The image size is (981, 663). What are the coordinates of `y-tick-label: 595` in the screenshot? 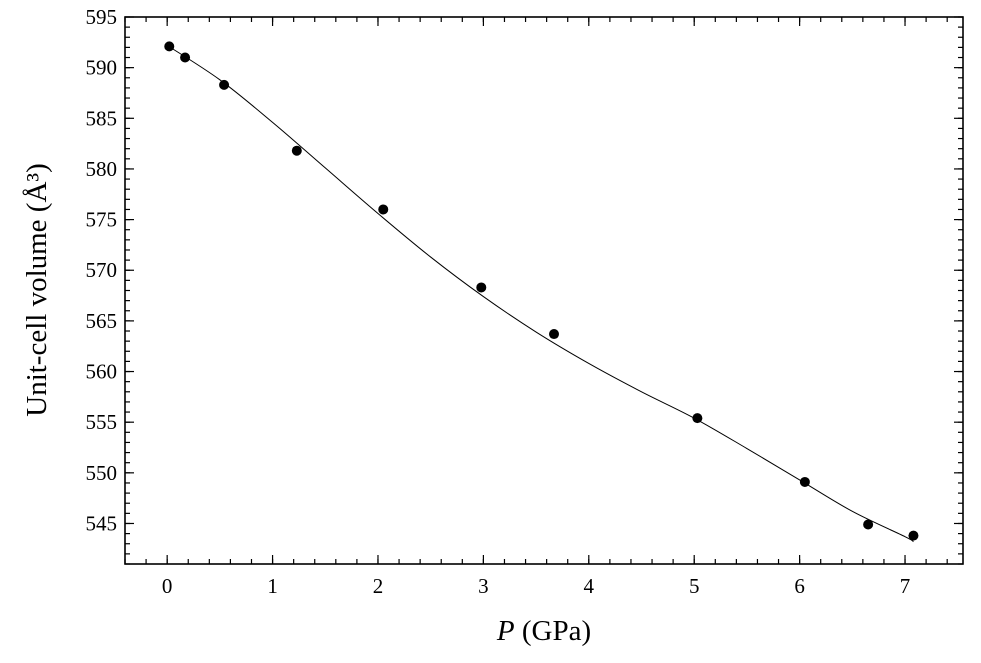 It's located at (102, 17).